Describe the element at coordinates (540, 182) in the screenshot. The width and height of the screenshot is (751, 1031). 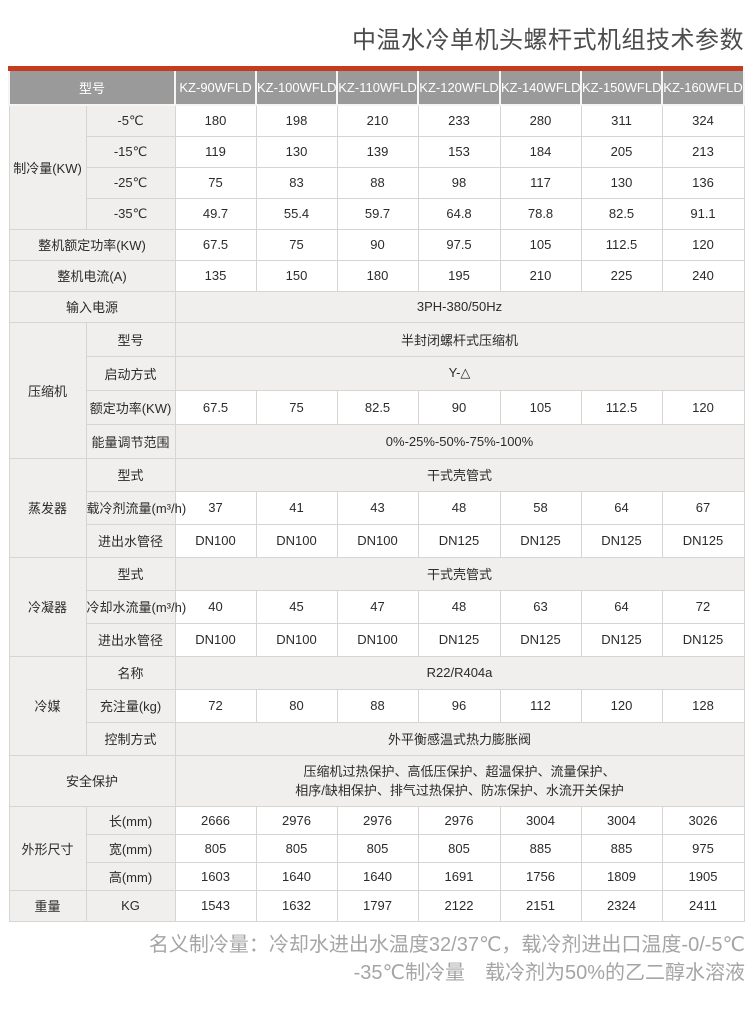
I see `cell-value: 117` at that location.